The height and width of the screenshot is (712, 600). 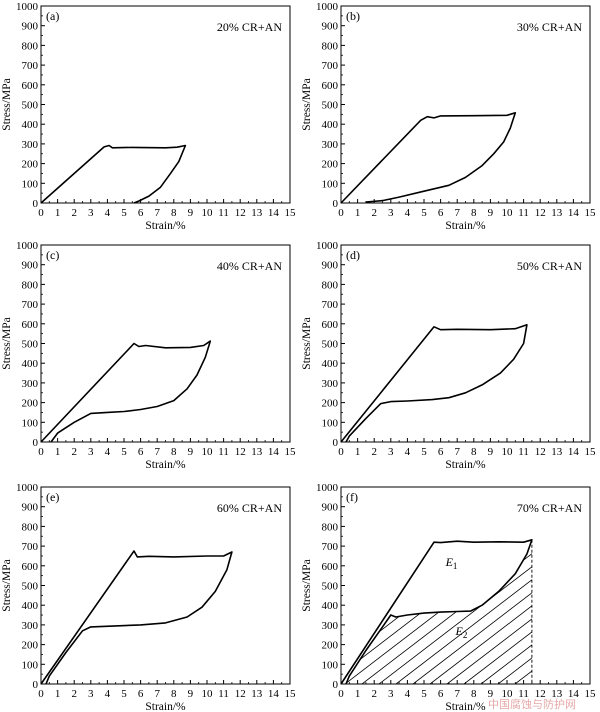 What do you see at coordinates (591, 694) in the screenshot?
I see `x-tick-label: 15` at bounding box center [591, 694].